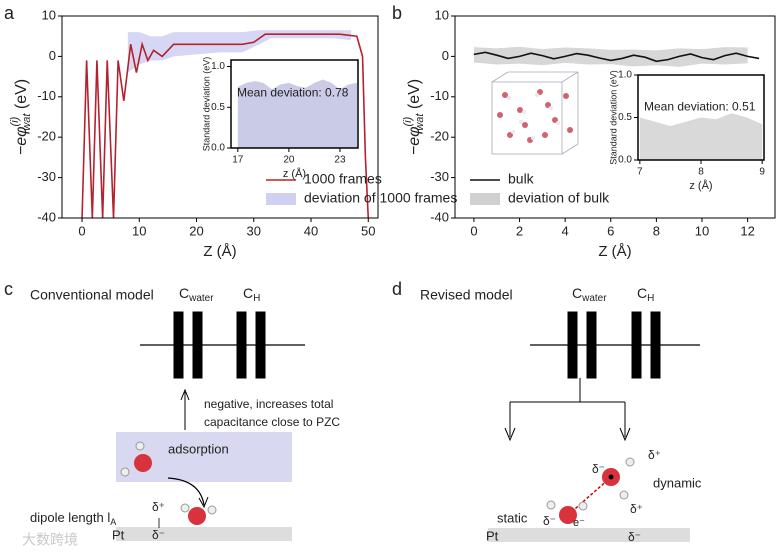 Image resolution: width=780 pixels, height=558 pixels. What do you see at coordinates (113, 522) in the screenshot?
I see `dipole-sub: A` at bounding box center [113, 522].